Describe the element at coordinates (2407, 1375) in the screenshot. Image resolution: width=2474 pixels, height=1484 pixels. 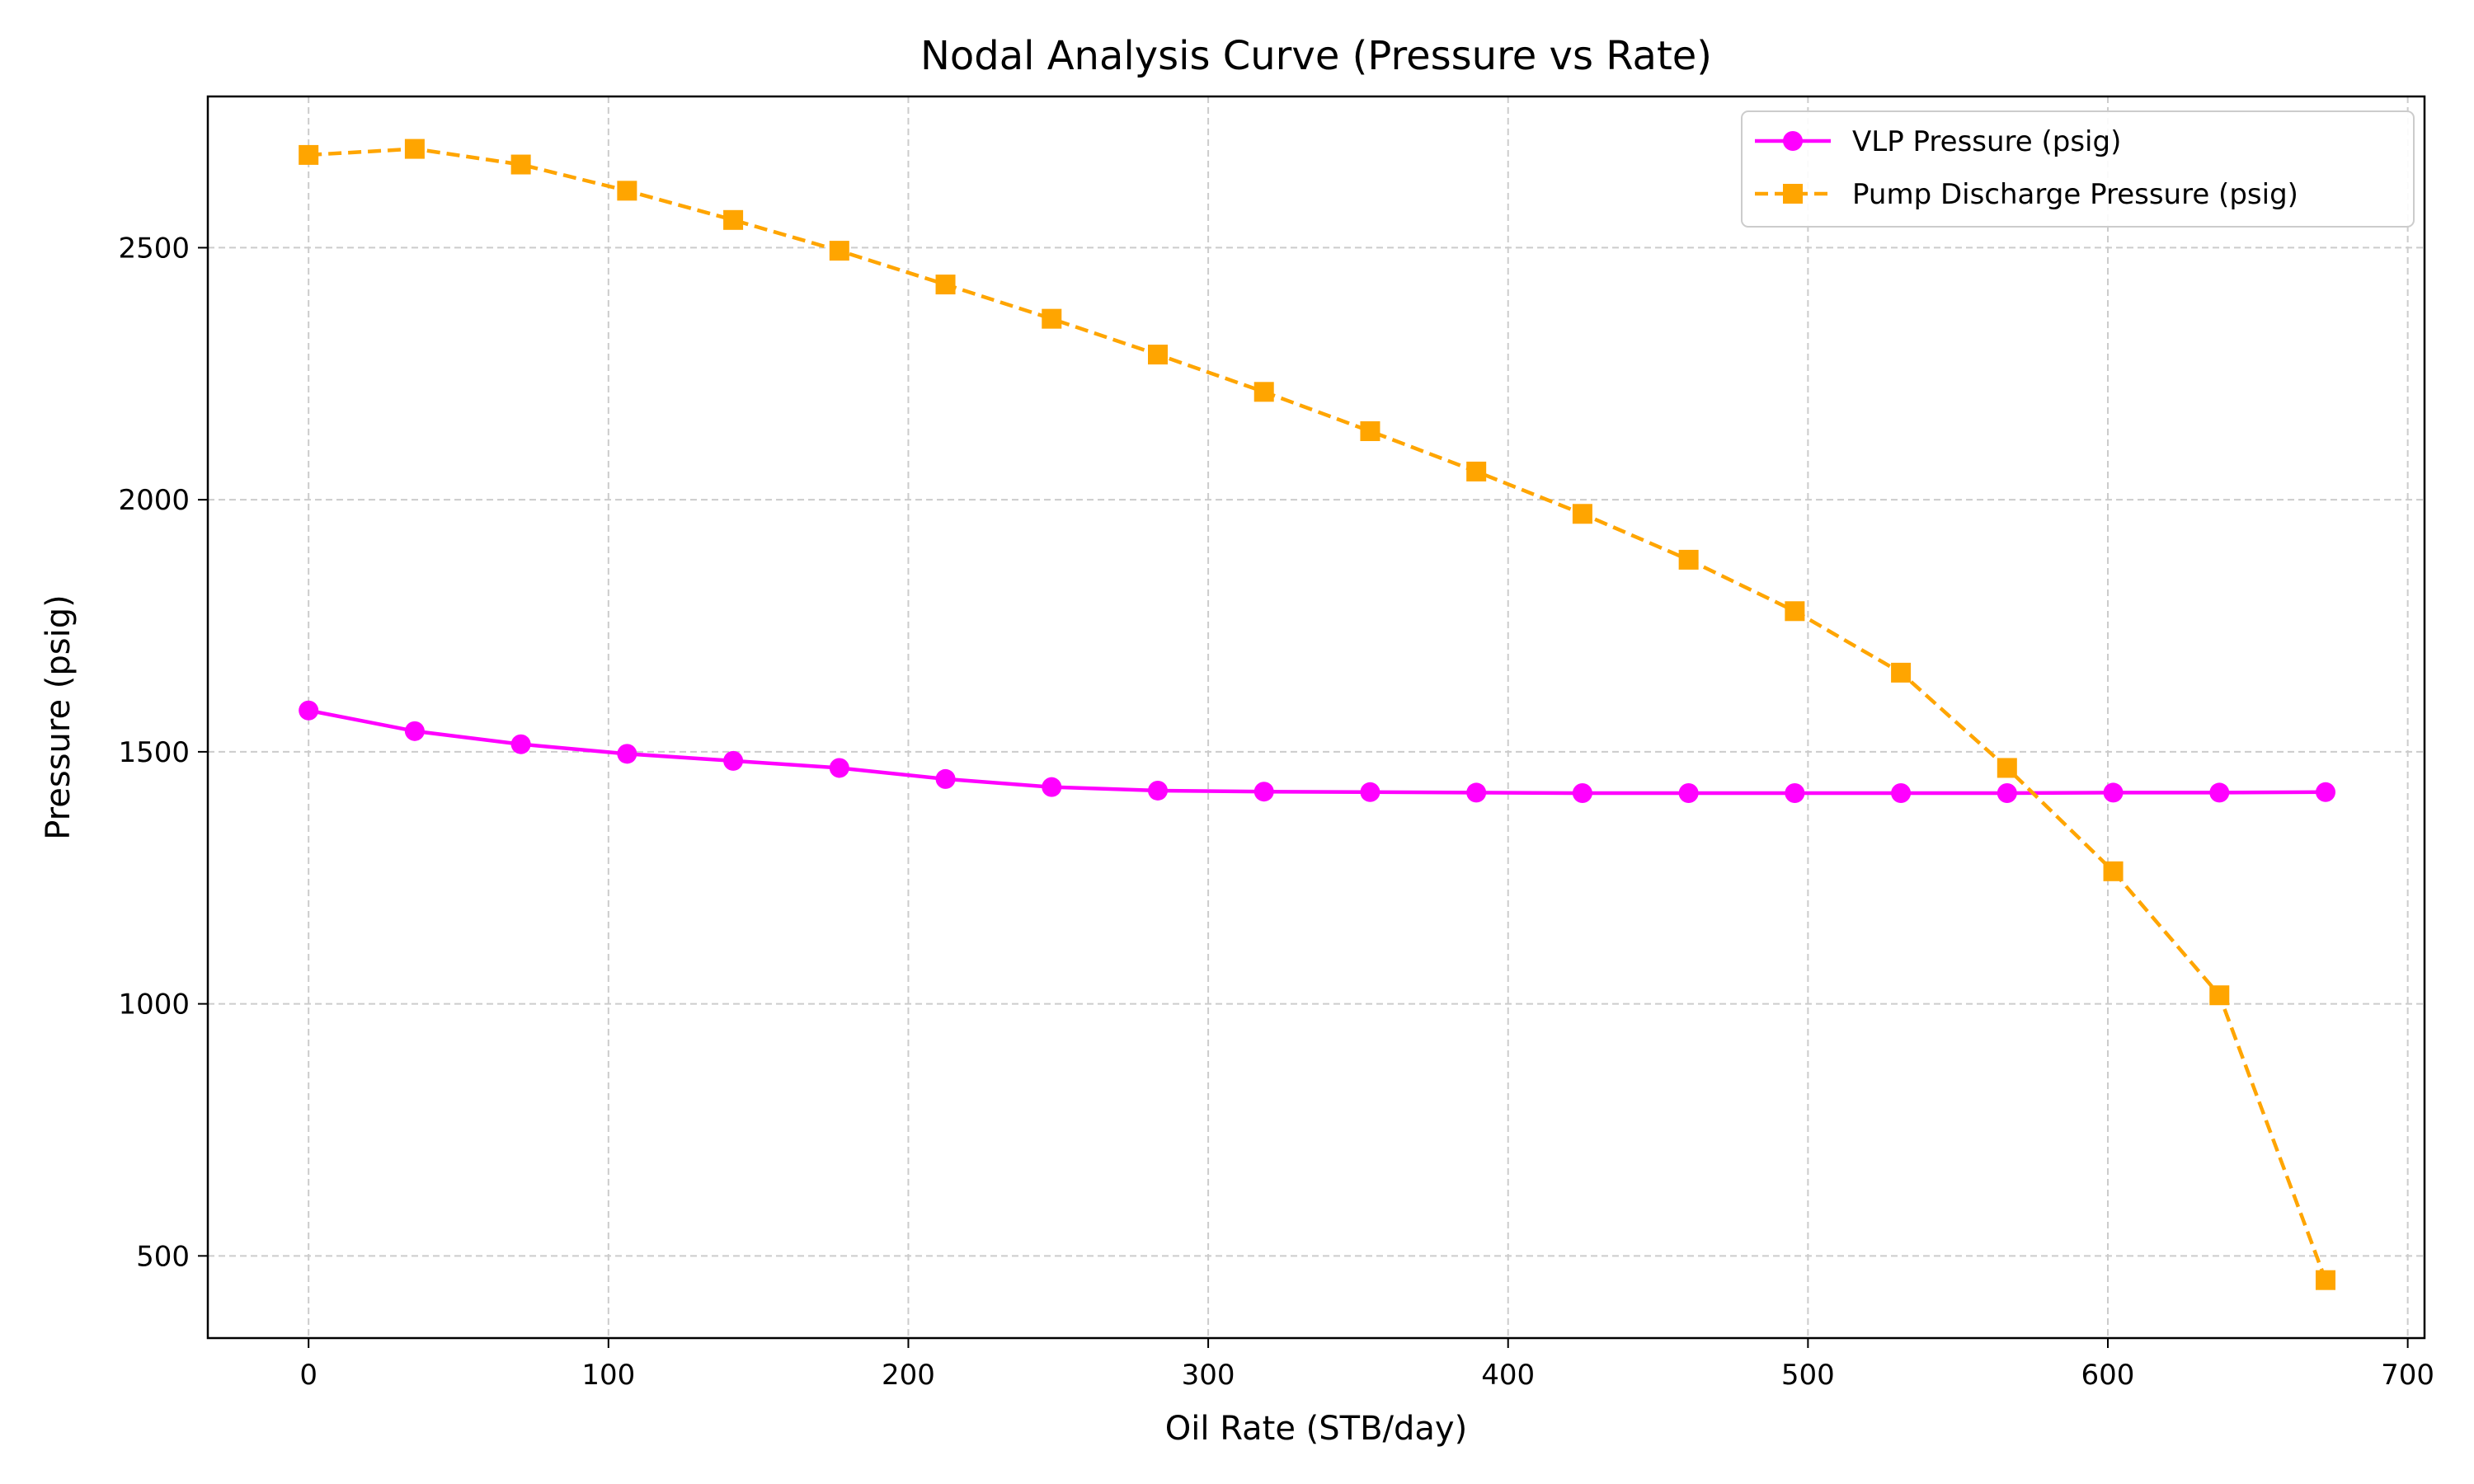
I see `x-tick-label: 700` at that location.